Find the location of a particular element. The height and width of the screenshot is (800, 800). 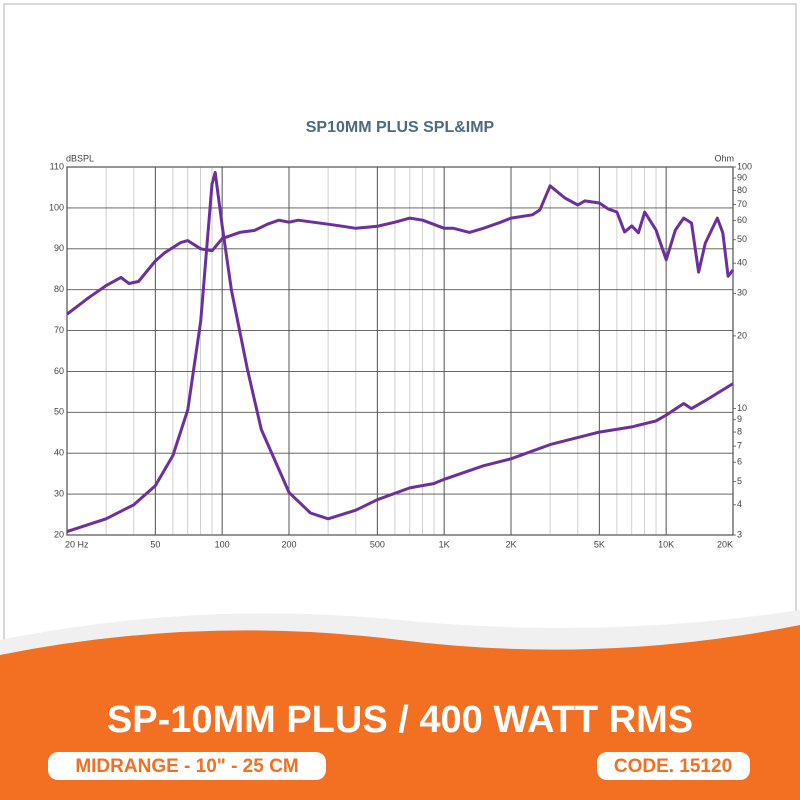

y-tick-label: 60 is located at coordinates (59, 371).